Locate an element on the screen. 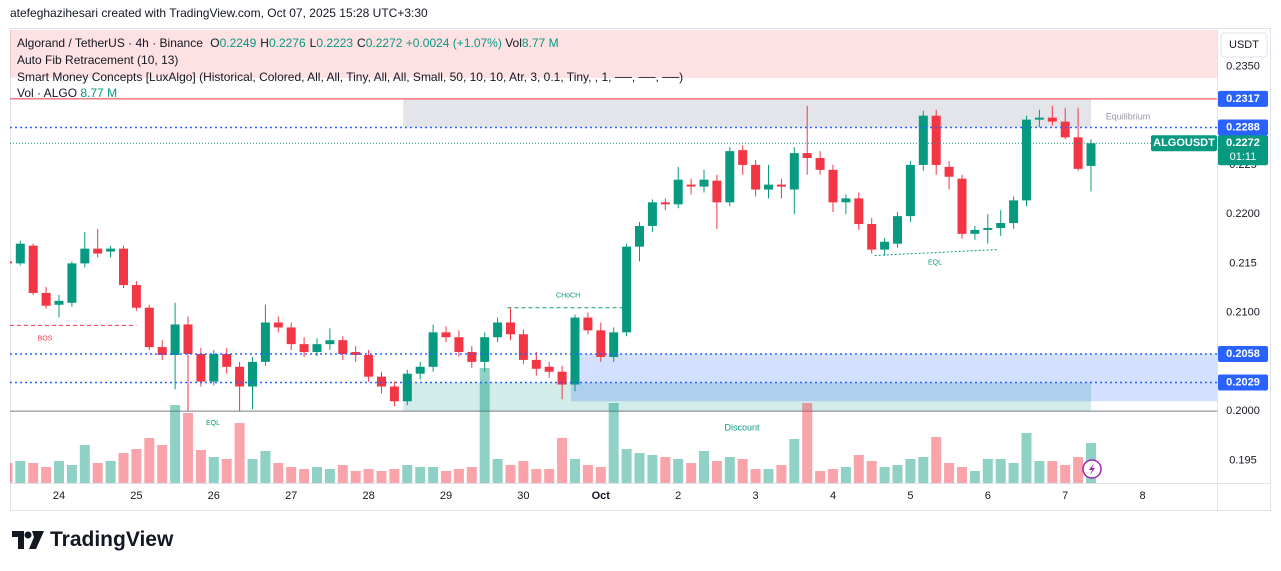 This screenshot has height=571, width=1281. level-label: 0.2288 is located at coordinates (1243, 127).